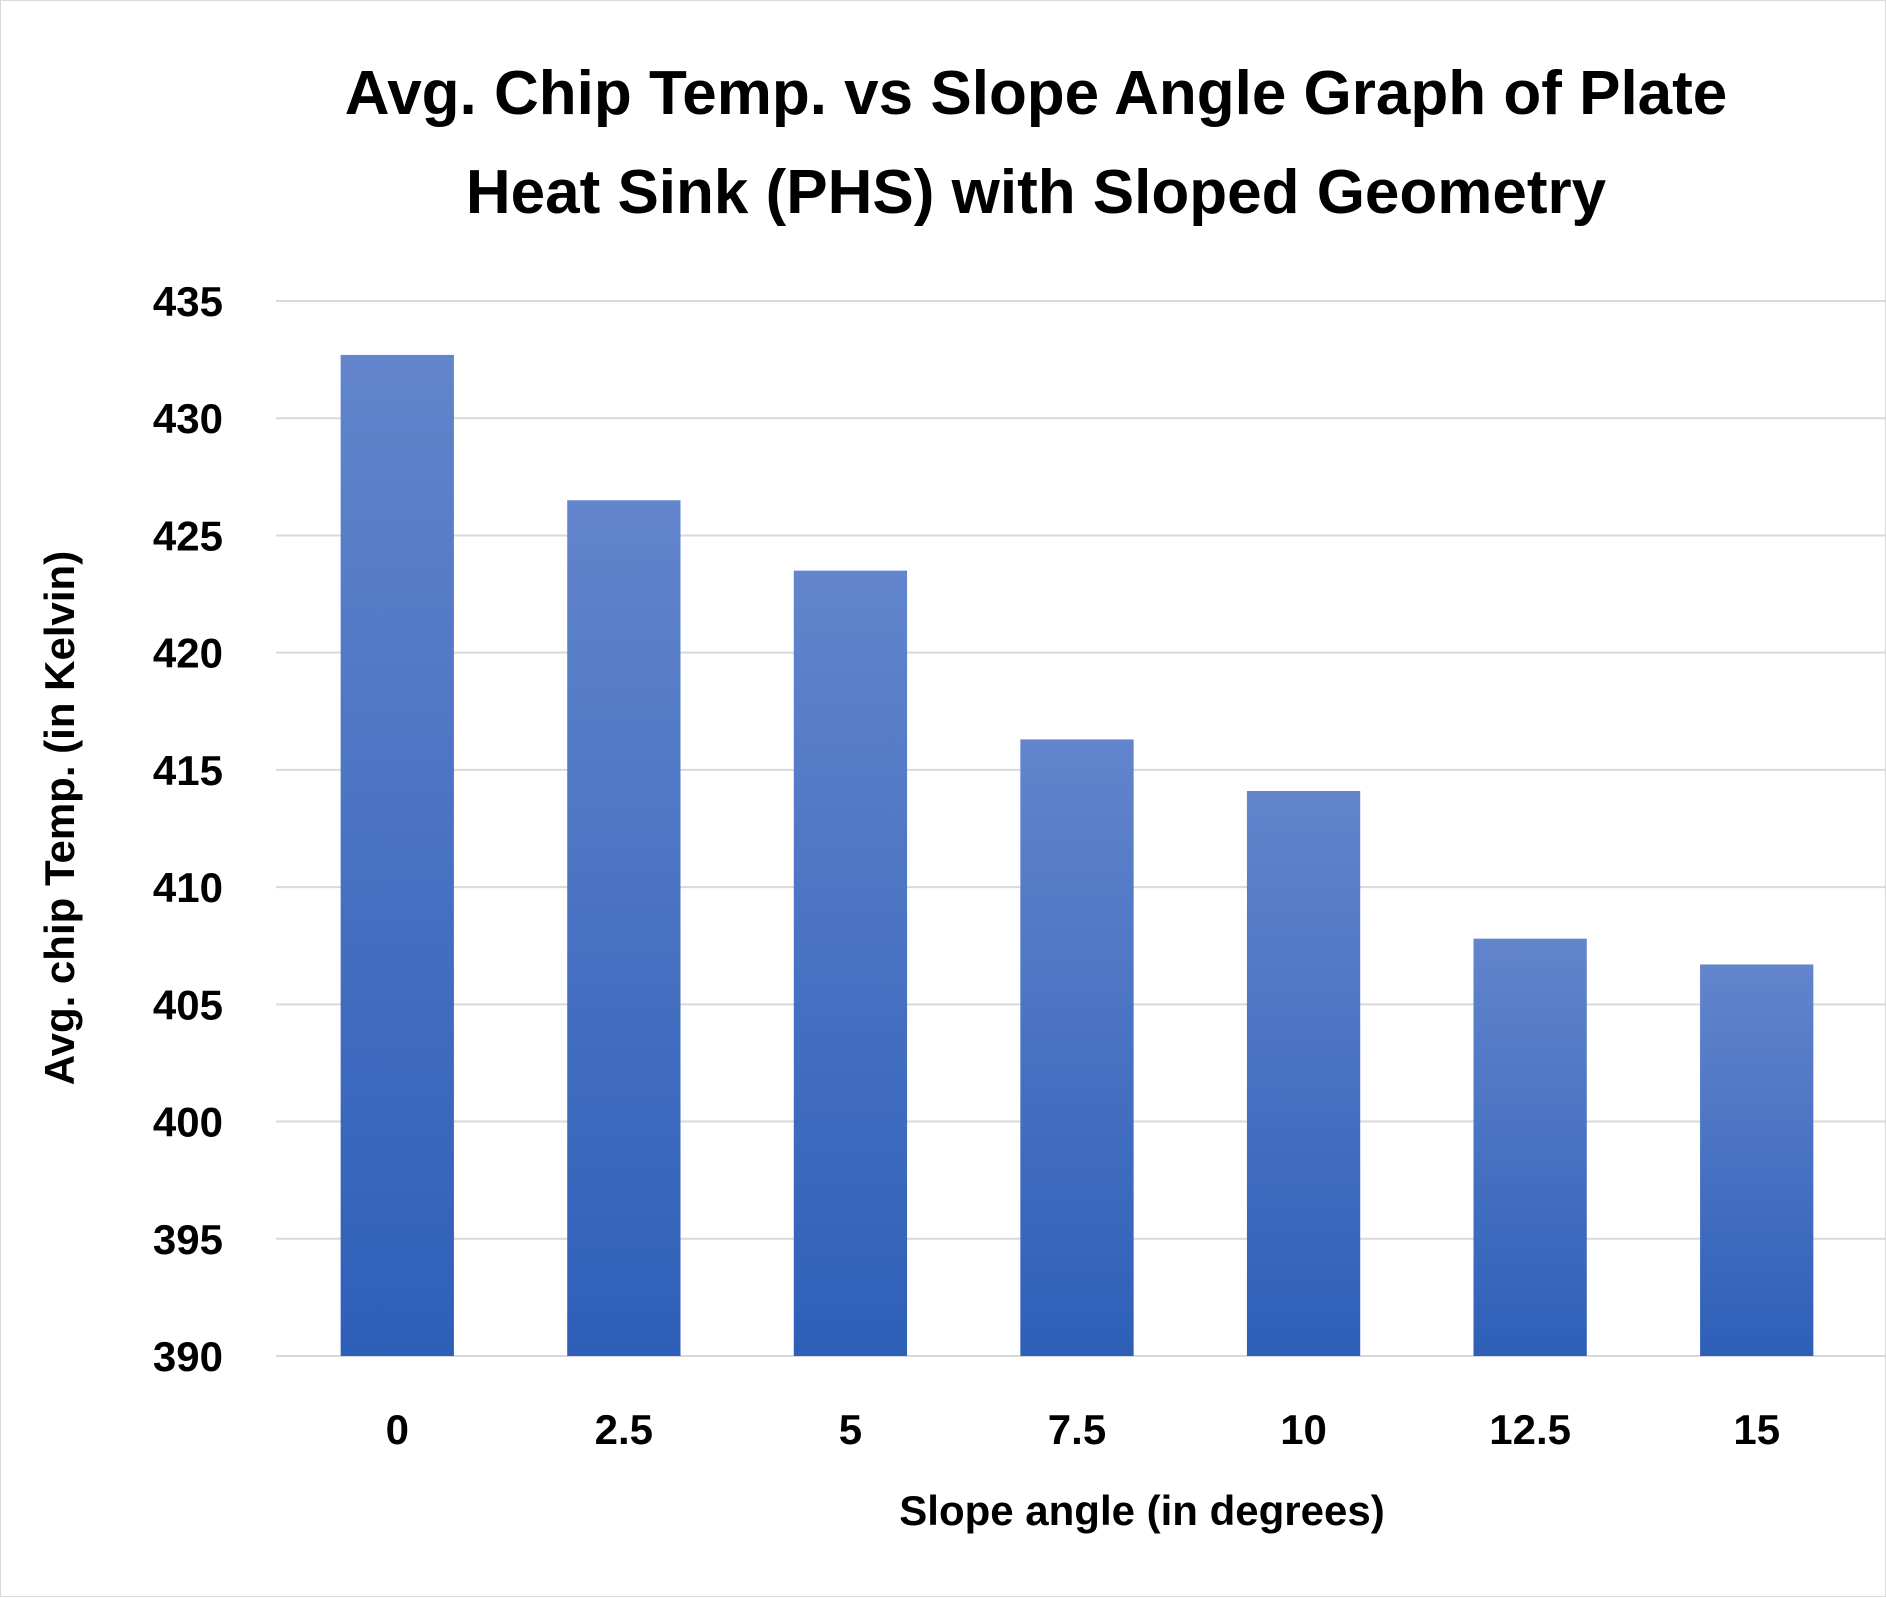 The image size is (1886, 1598). I want to click on x-tick-label: 10, so click(1303, 1429).